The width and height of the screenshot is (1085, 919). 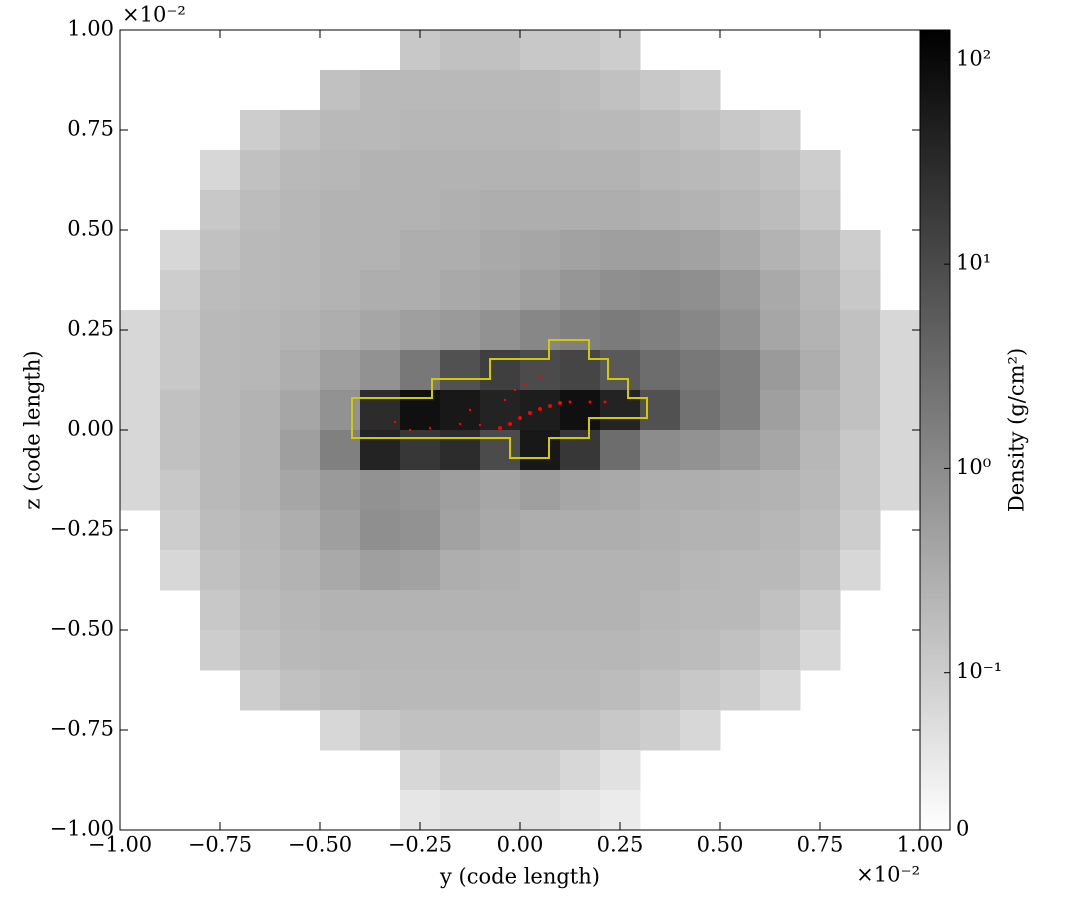 What do you see at coordinates (90, 129) in the screenshot?
I see `y-tick-label: 0.75` at bounding box center [90, 129].